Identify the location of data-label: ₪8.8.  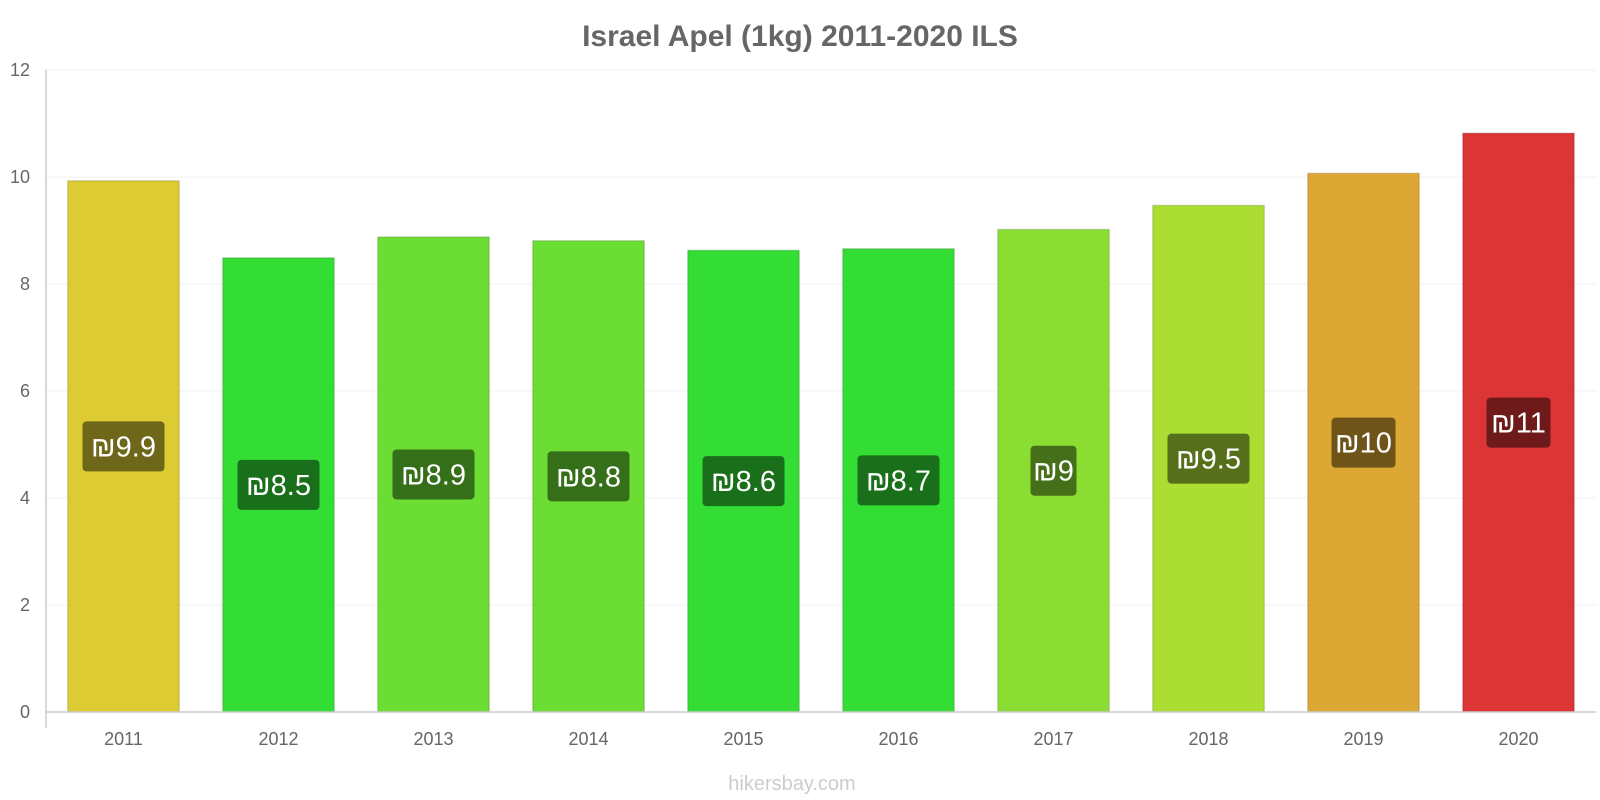
(588, 477).